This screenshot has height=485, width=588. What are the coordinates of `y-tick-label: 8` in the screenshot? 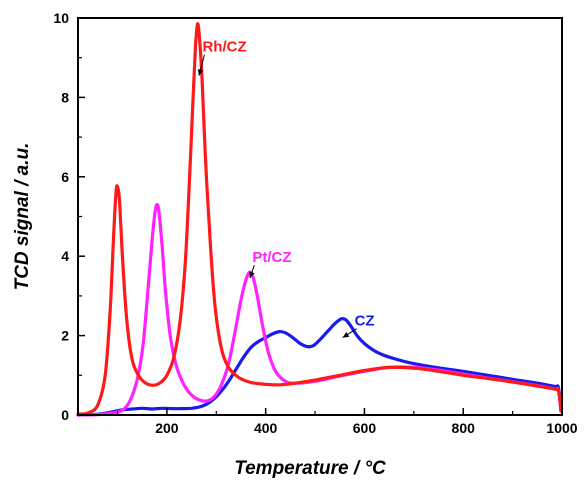 It's located at (65, 97).